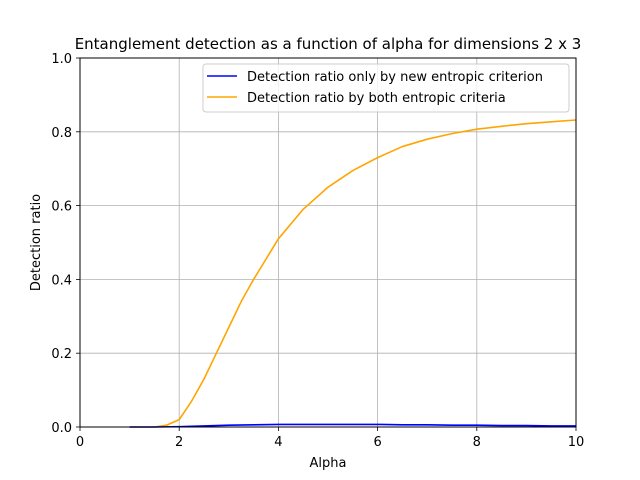 The image size is (640, 480). I want to click on y-axis-label: Detection ratio, so click(36, 242).